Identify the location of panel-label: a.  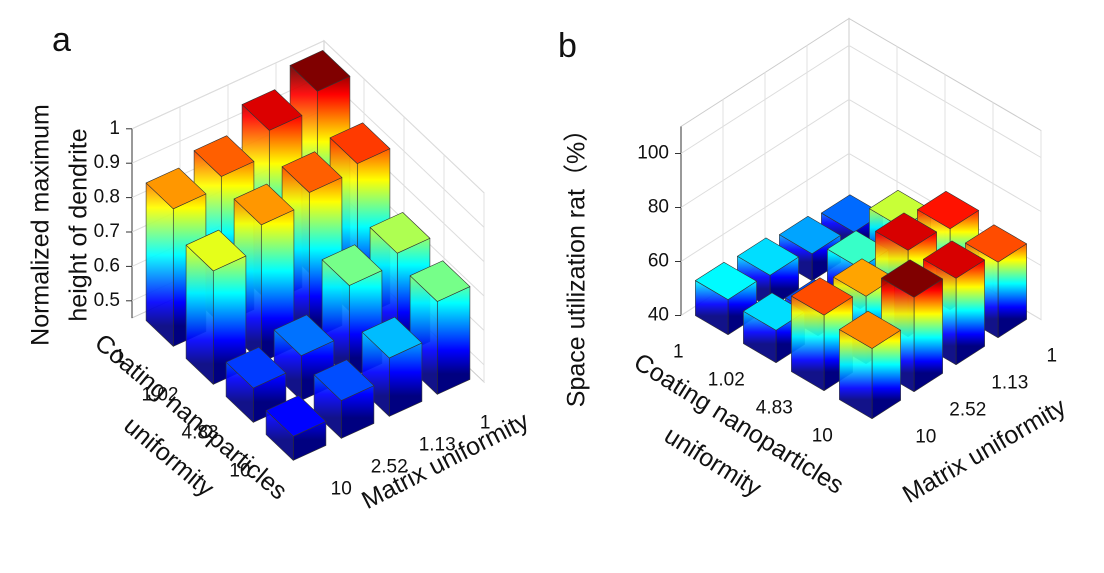
(61, 40).